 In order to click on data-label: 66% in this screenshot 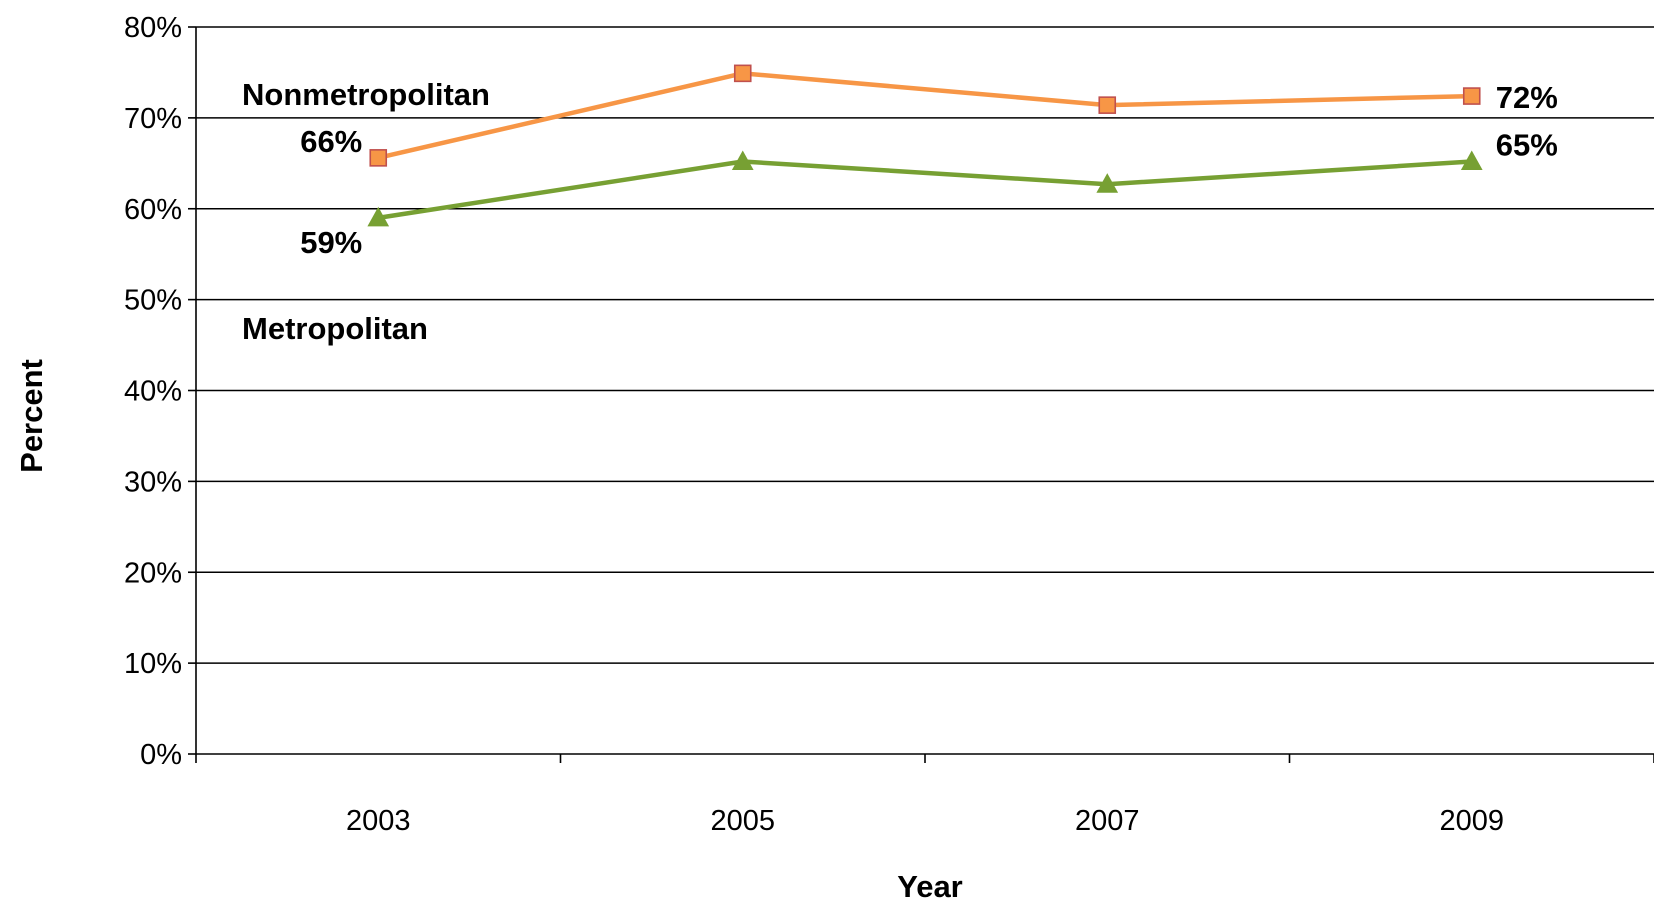, I will do `click(331, 141)`.